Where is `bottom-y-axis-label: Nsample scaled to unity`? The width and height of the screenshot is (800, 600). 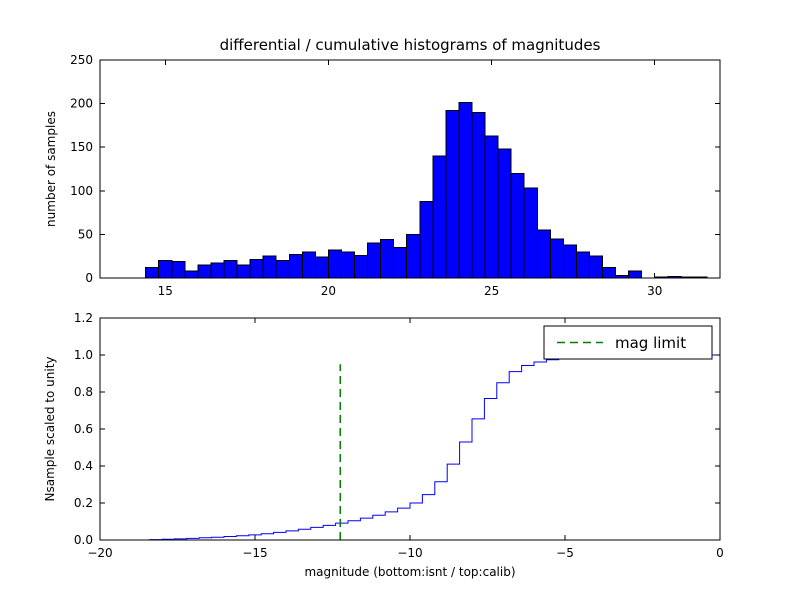 bottom-y-axis-label: Nsample scaled to unity is located at coordinates (50, 429).